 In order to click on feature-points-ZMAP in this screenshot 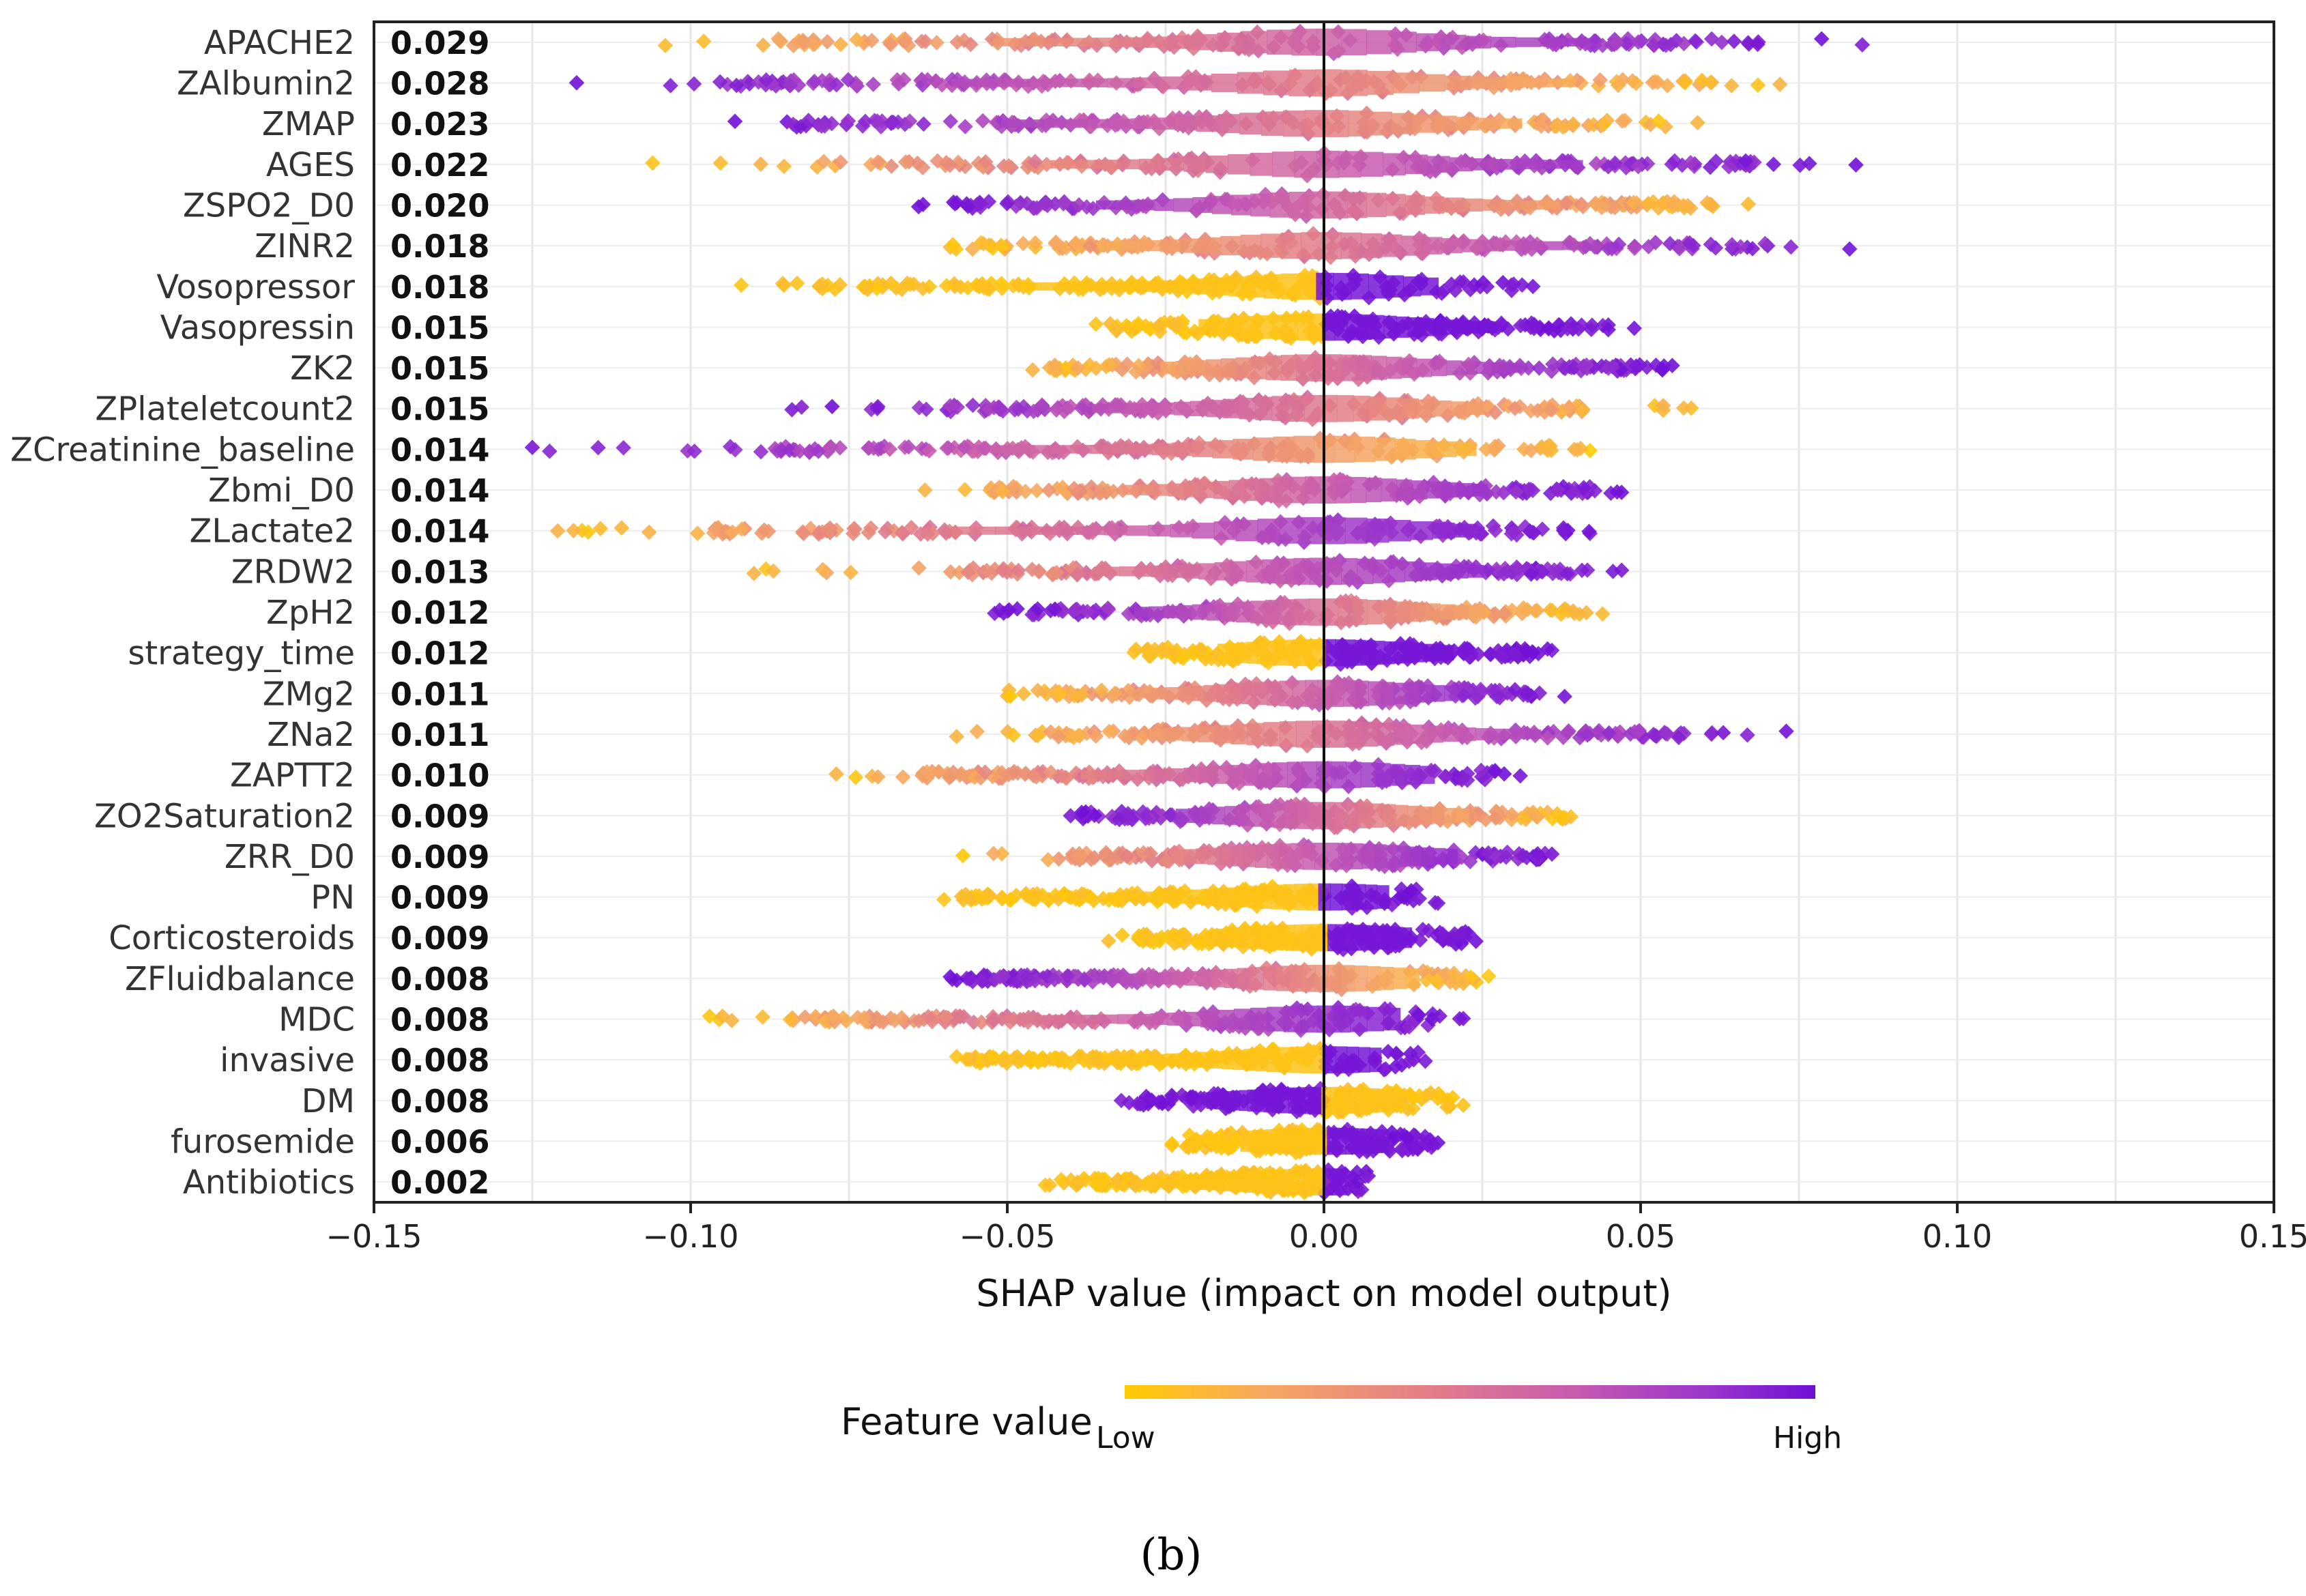, I will do `click(1216, 123)`.